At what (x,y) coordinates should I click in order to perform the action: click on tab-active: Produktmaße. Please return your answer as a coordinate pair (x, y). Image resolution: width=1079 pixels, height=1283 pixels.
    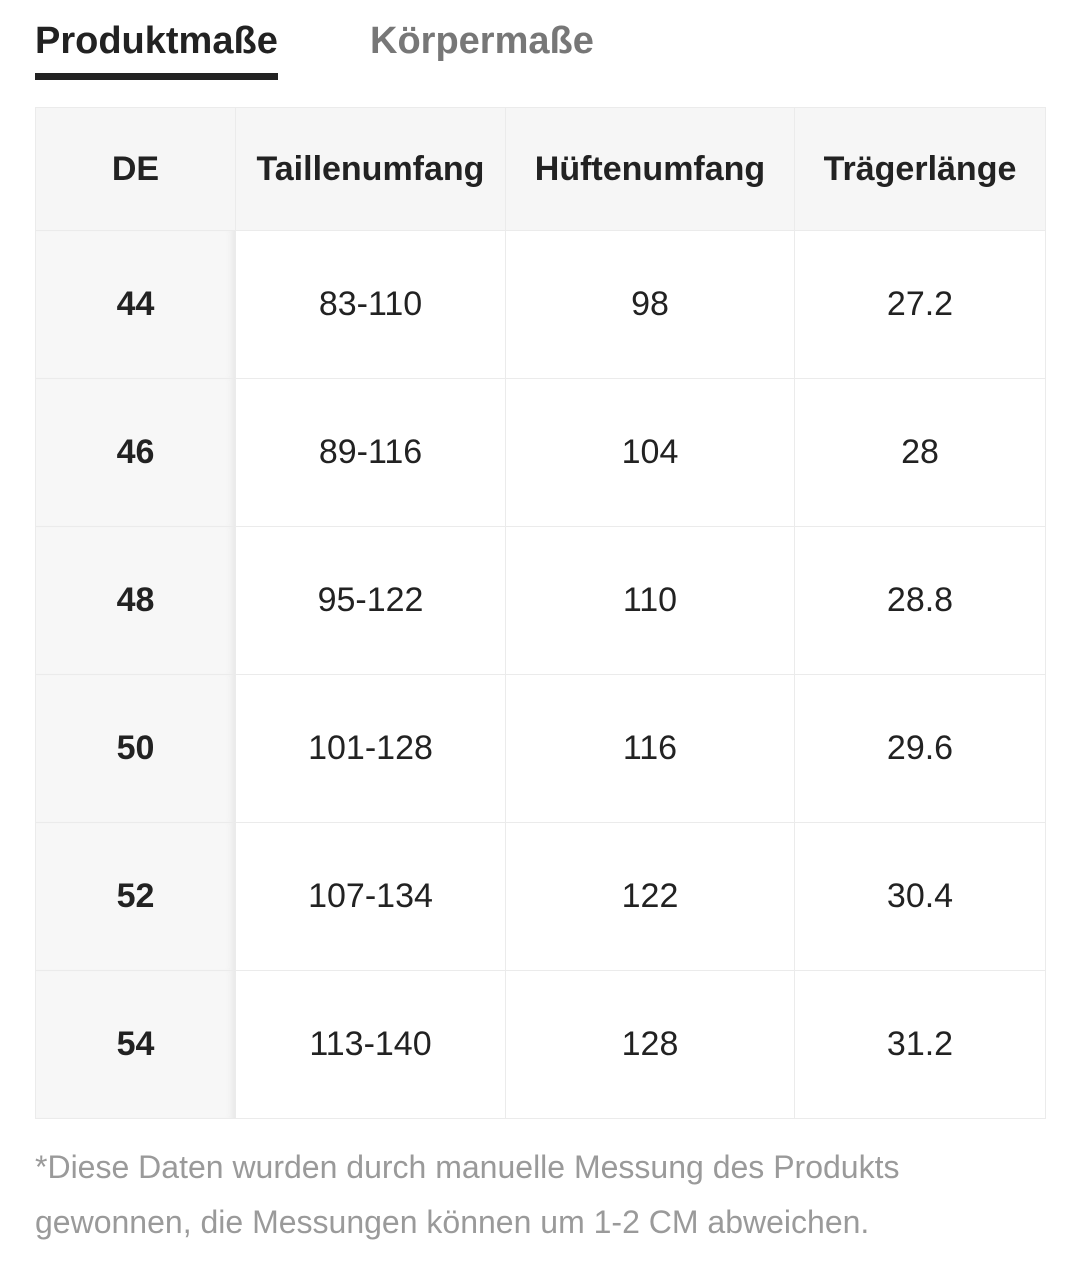
    Looking at the image, I should click on (156, 50).